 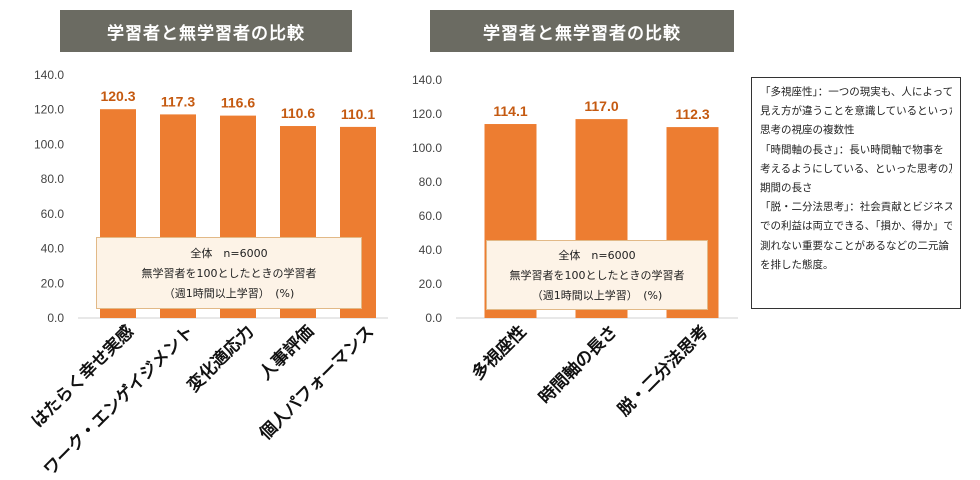 I want to click on bar-value-label: 120.3, so click(x=117, y=96).